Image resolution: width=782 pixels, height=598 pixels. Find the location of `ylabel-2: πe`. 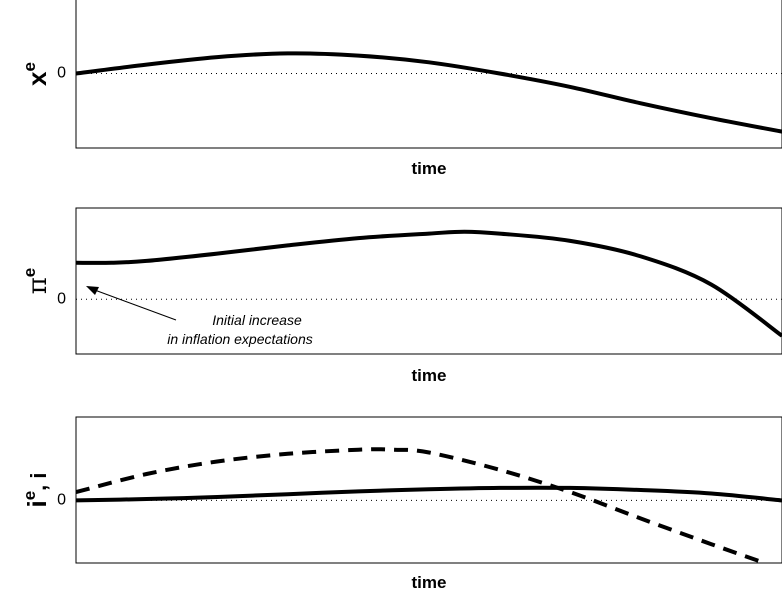

ylabel-2: πe is located at coordinates (36, 281).